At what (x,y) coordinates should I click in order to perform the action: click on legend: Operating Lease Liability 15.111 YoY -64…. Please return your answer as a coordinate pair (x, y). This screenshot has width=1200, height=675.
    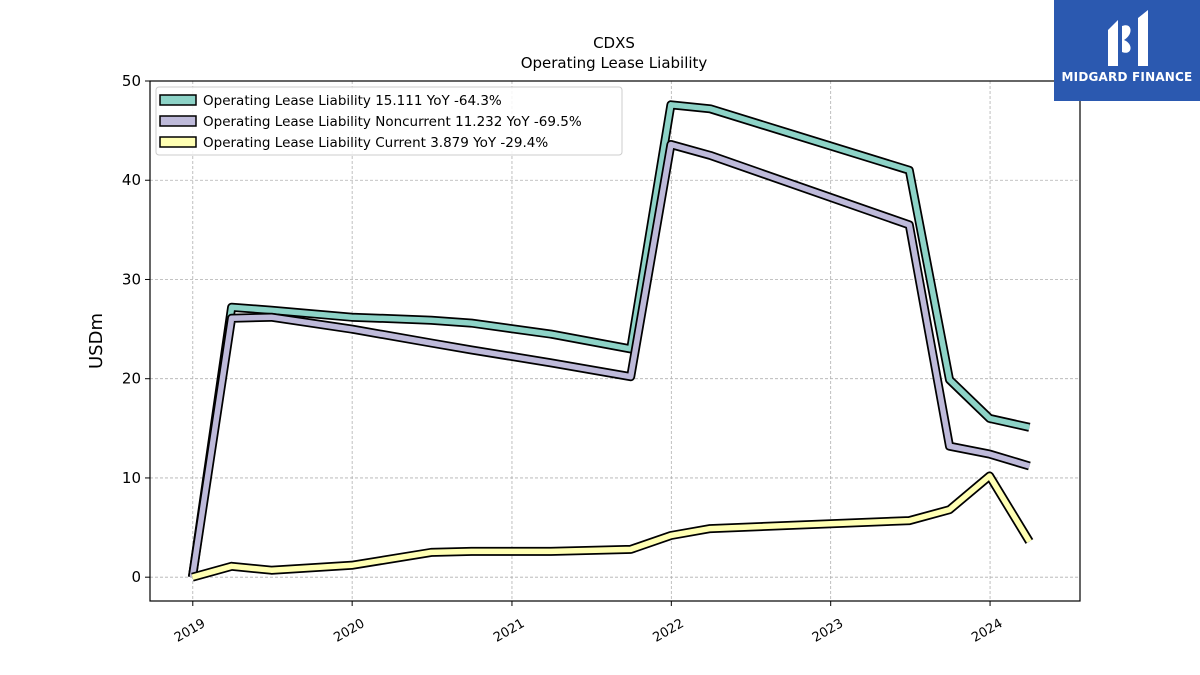
    Looking at the image, I should click on (389, 121).